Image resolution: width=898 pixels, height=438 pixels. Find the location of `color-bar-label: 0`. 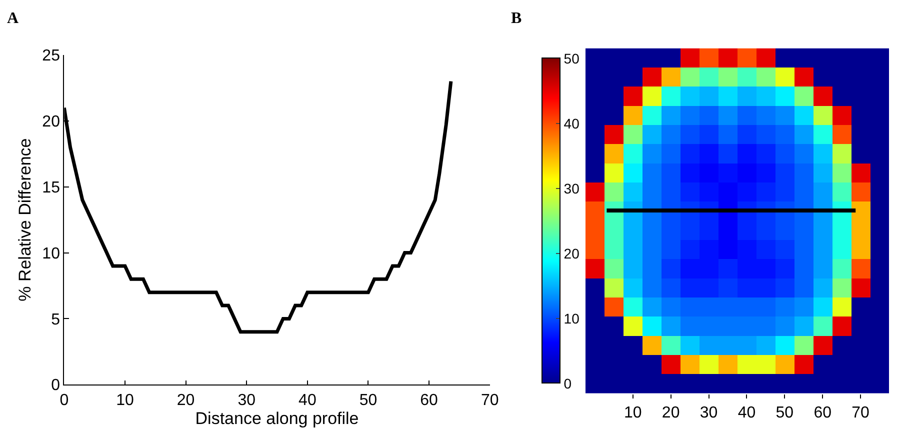

color-bar-label: 0 is located at coordinates (568, 383).